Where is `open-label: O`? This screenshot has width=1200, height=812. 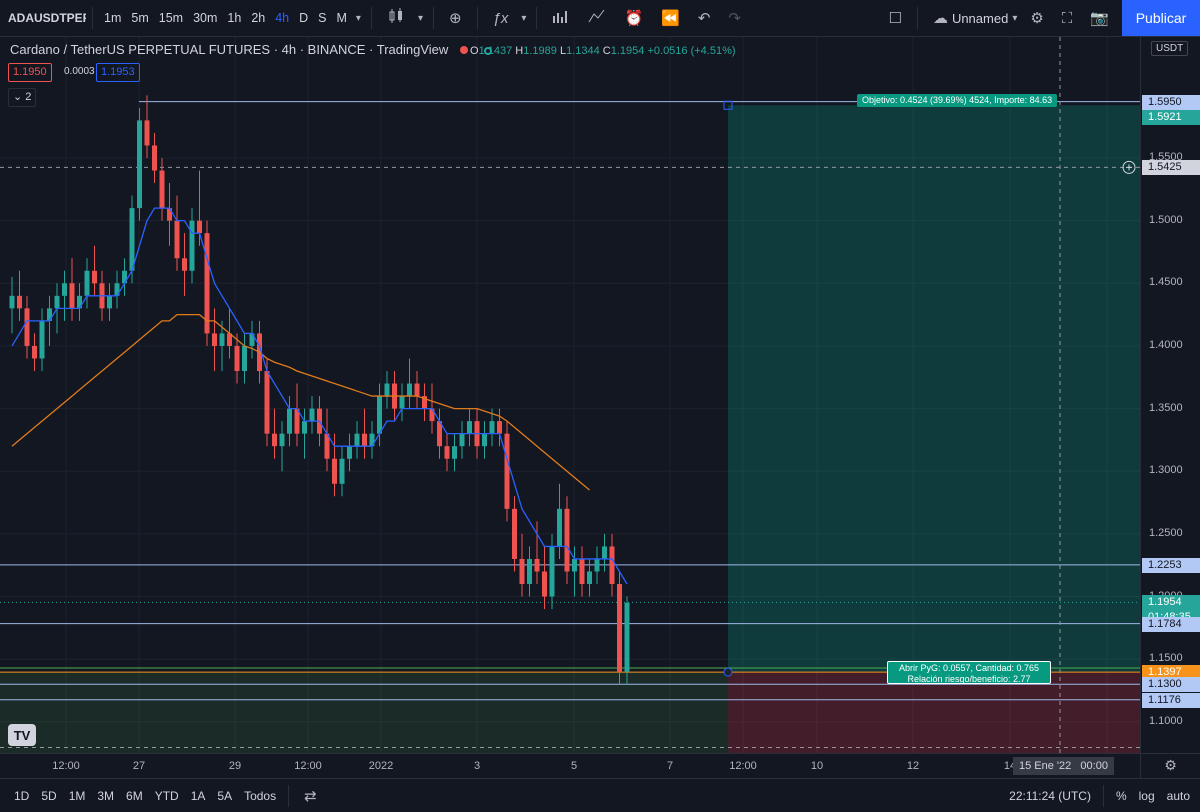 open-label: O is located at coordinates (474, 51).